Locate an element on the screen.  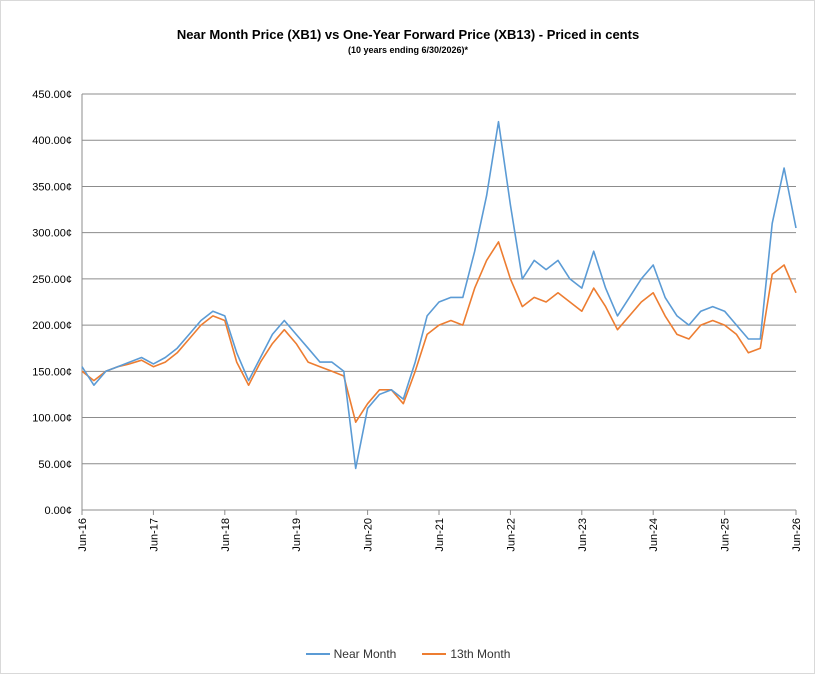
x-tick-label: Jun-21 is located at coordinates (440, 535).